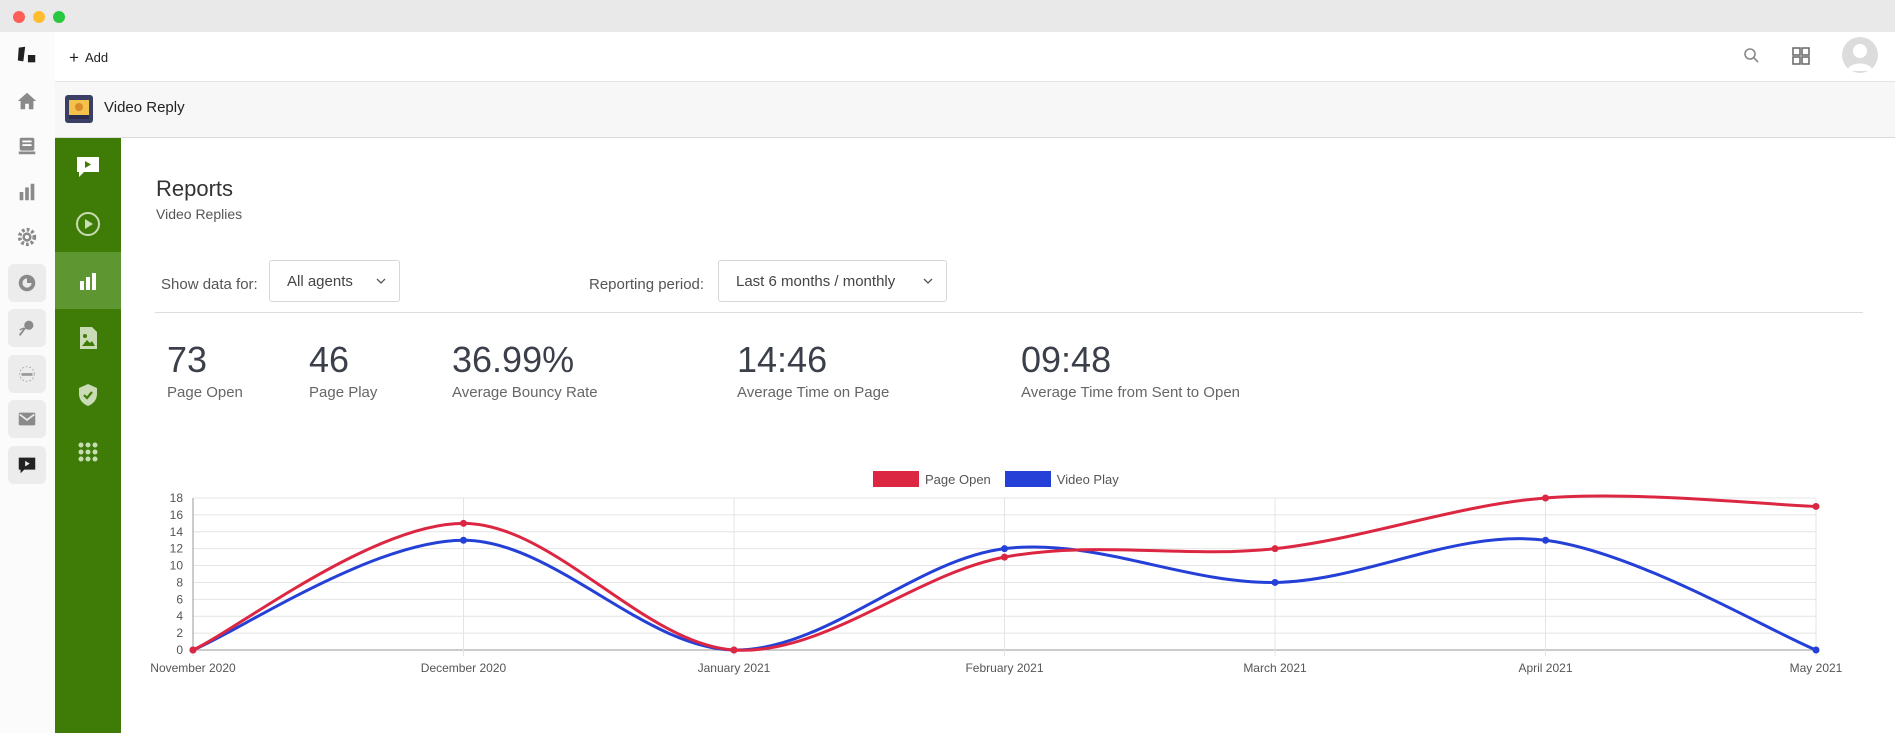 The width and height of the screenshot is (1895, 733). I want to click on agent-select: All agents, so click(334, 281).